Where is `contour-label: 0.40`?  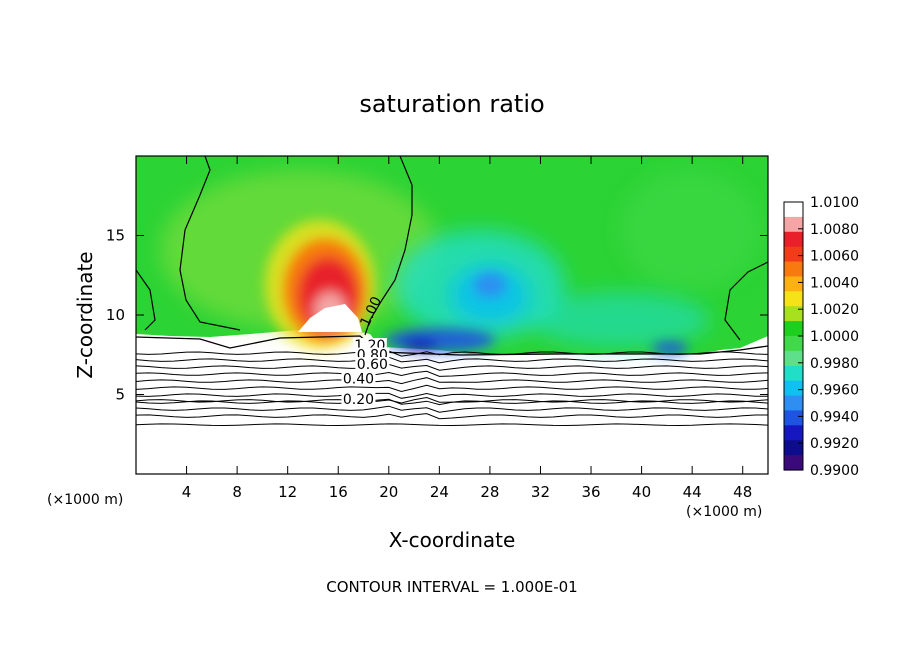
contour-label: 0.40 is located at coordinates (358, 379).